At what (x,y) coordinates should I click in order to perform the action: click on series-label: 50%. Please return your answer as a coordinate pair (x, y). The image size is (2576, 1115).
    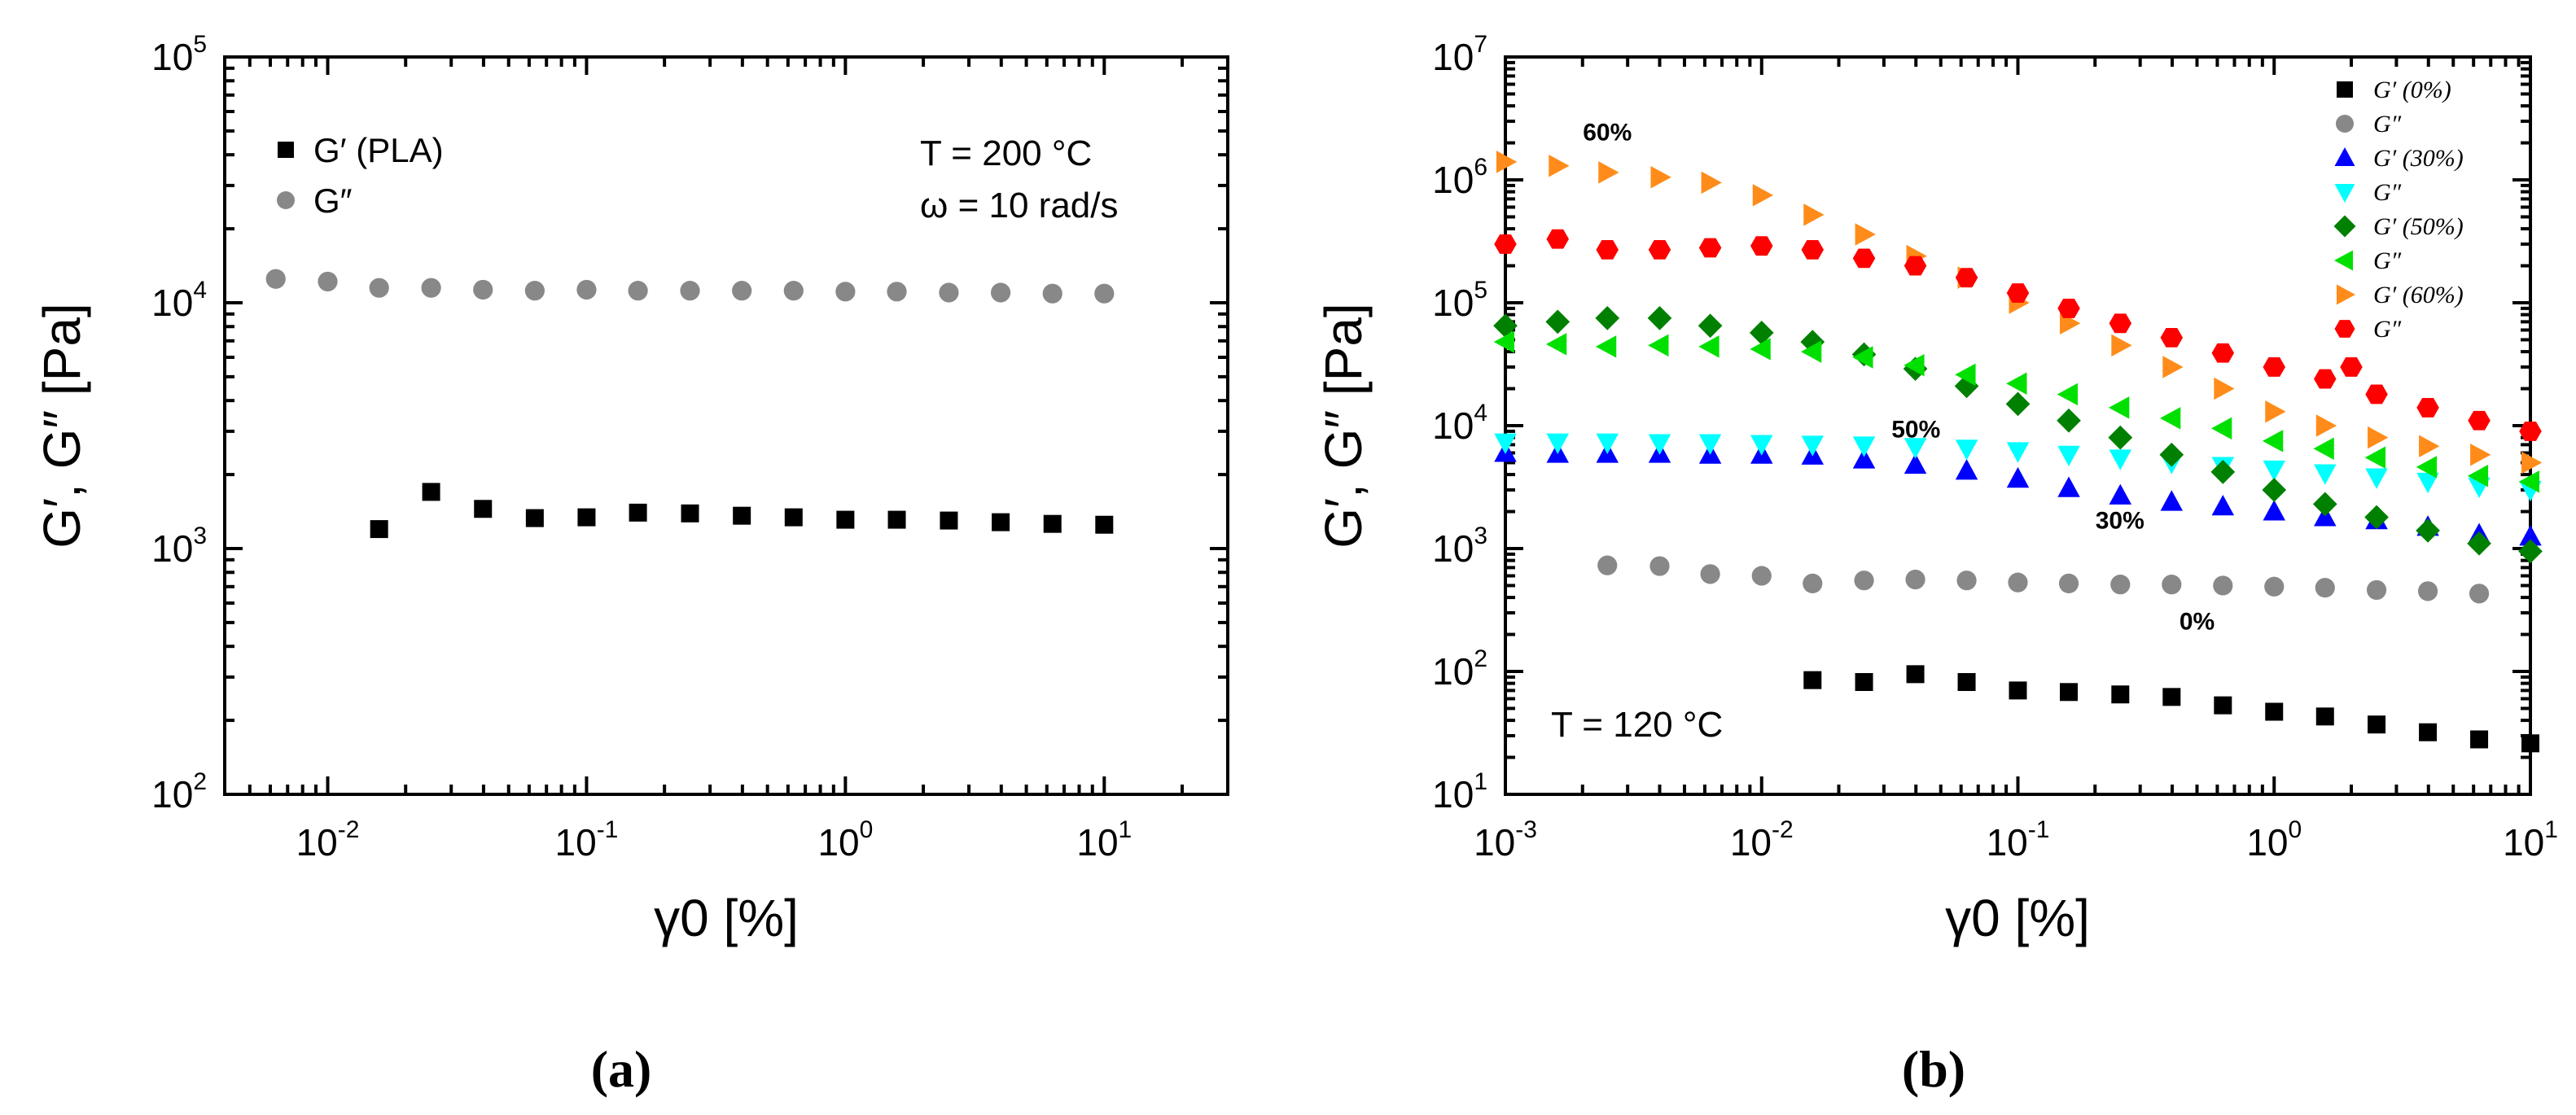
    Looking at the image, I should click on (1915, 430).